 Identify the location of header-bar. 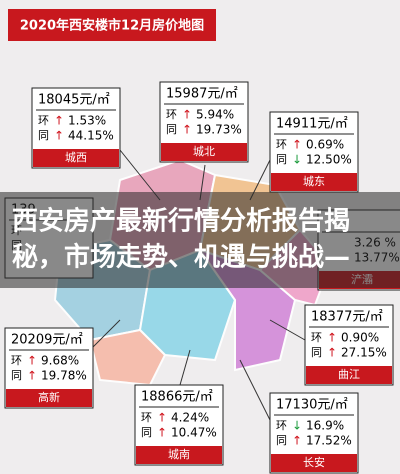
(112, 25).